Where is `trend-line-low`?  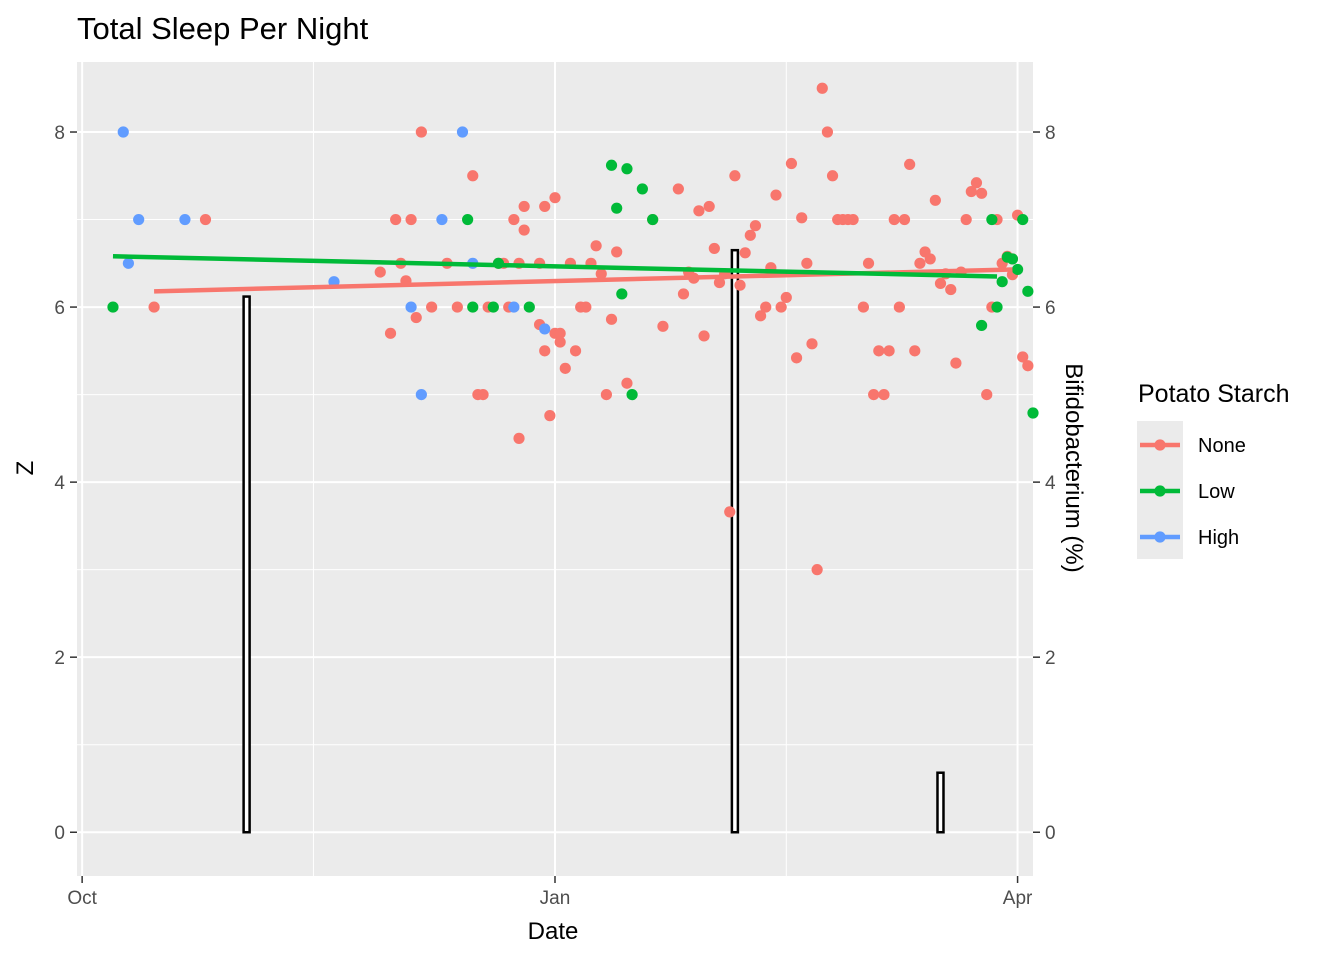 trend-line-low is located at coordinates (555, 266).